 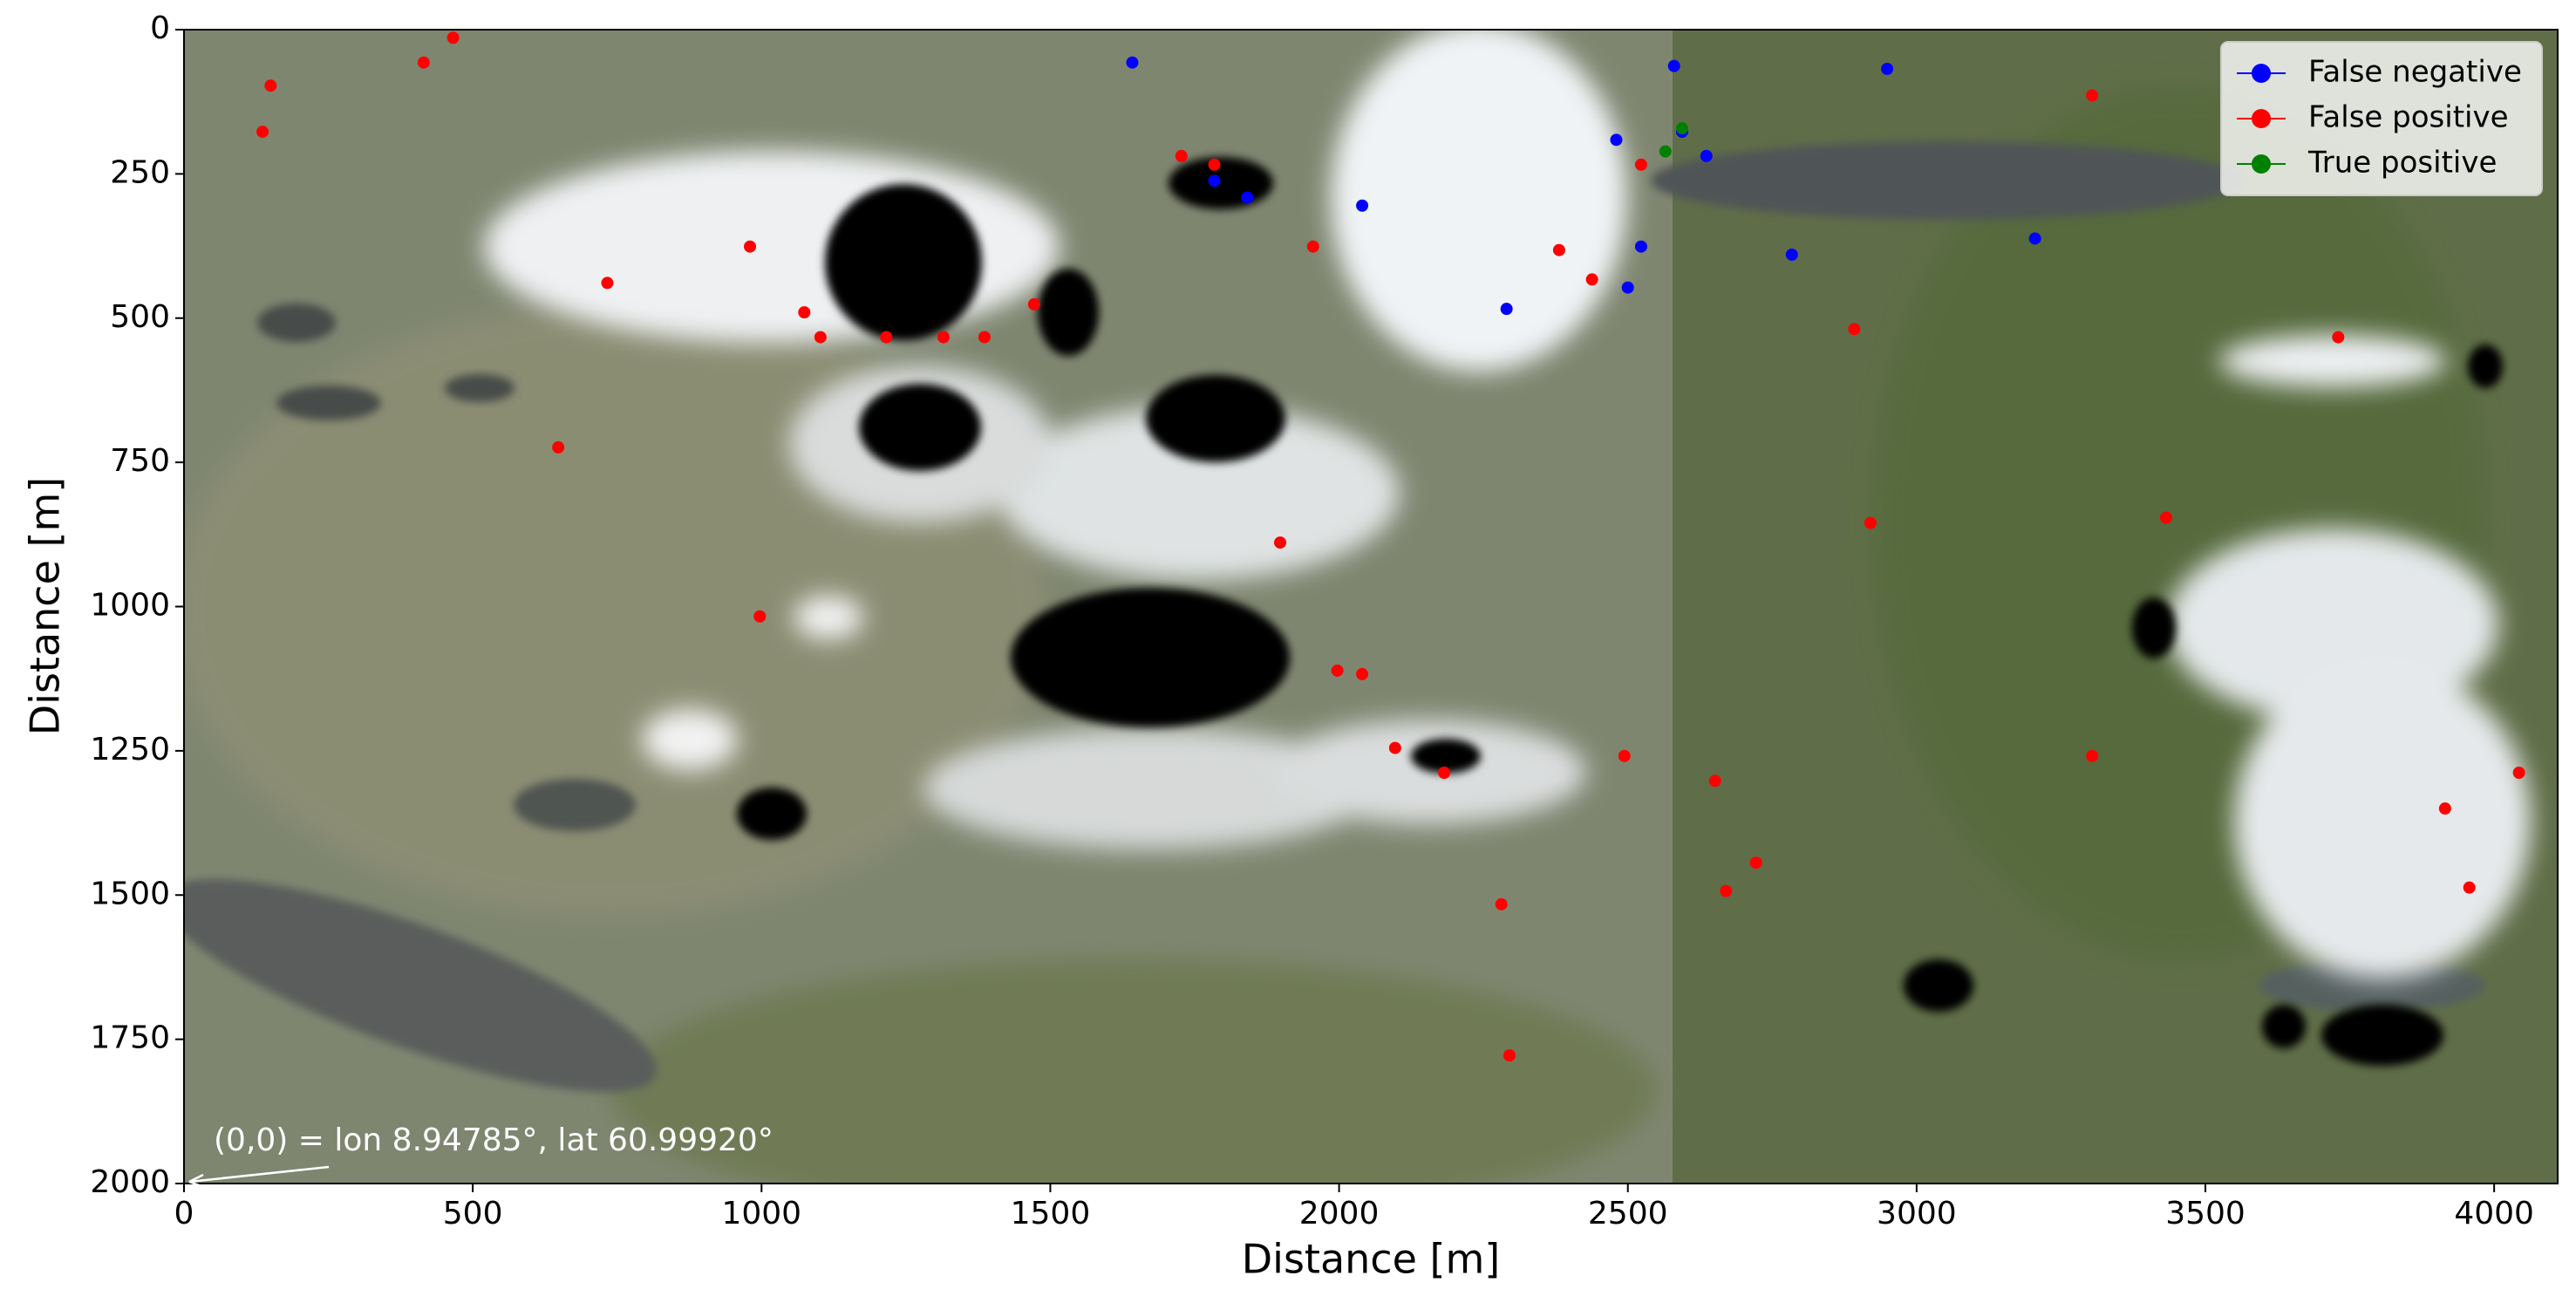 I want to click on x-tick-label: 0, so click(x=184, y=1213).